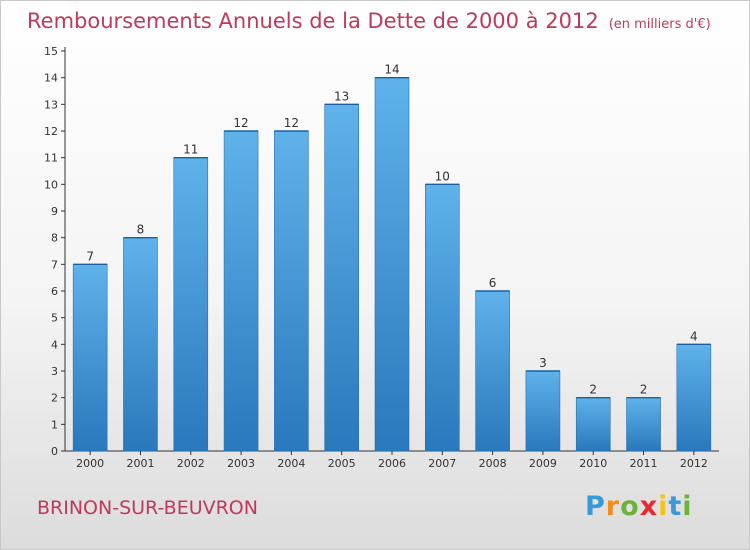 This screenshot has width=750, height=550. Describe the element at coordinates (54, 424) in the screenshot. I see `y-tick-label: 1` at that location.